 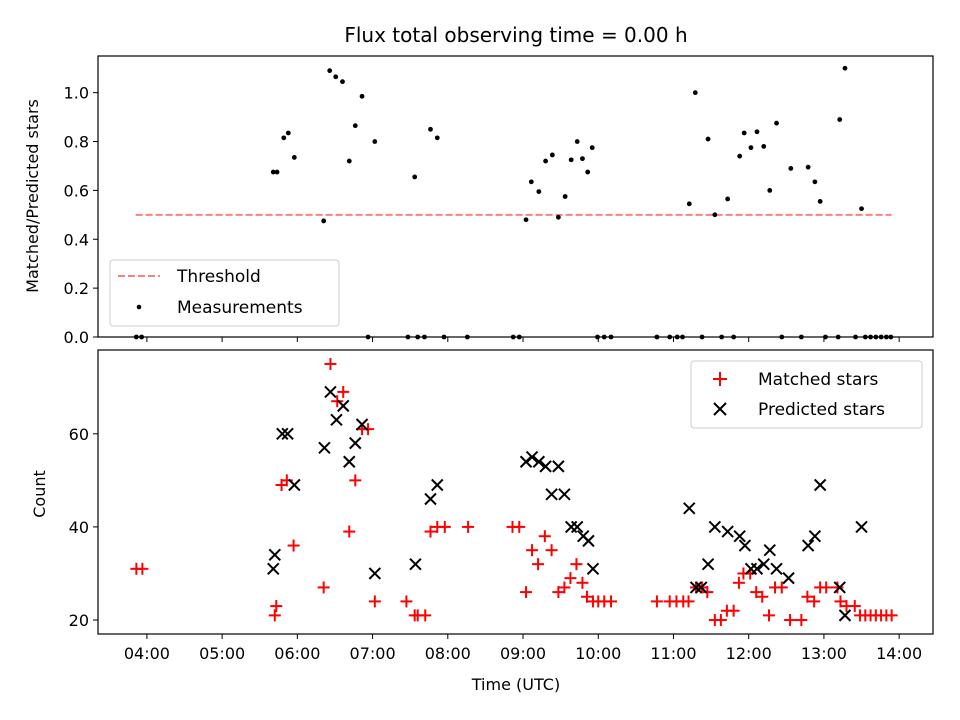 What do you see at coordinates (720, 409) in the screenshot?
I see `legend-predicted-swatch` at bounding box center [720, 409].